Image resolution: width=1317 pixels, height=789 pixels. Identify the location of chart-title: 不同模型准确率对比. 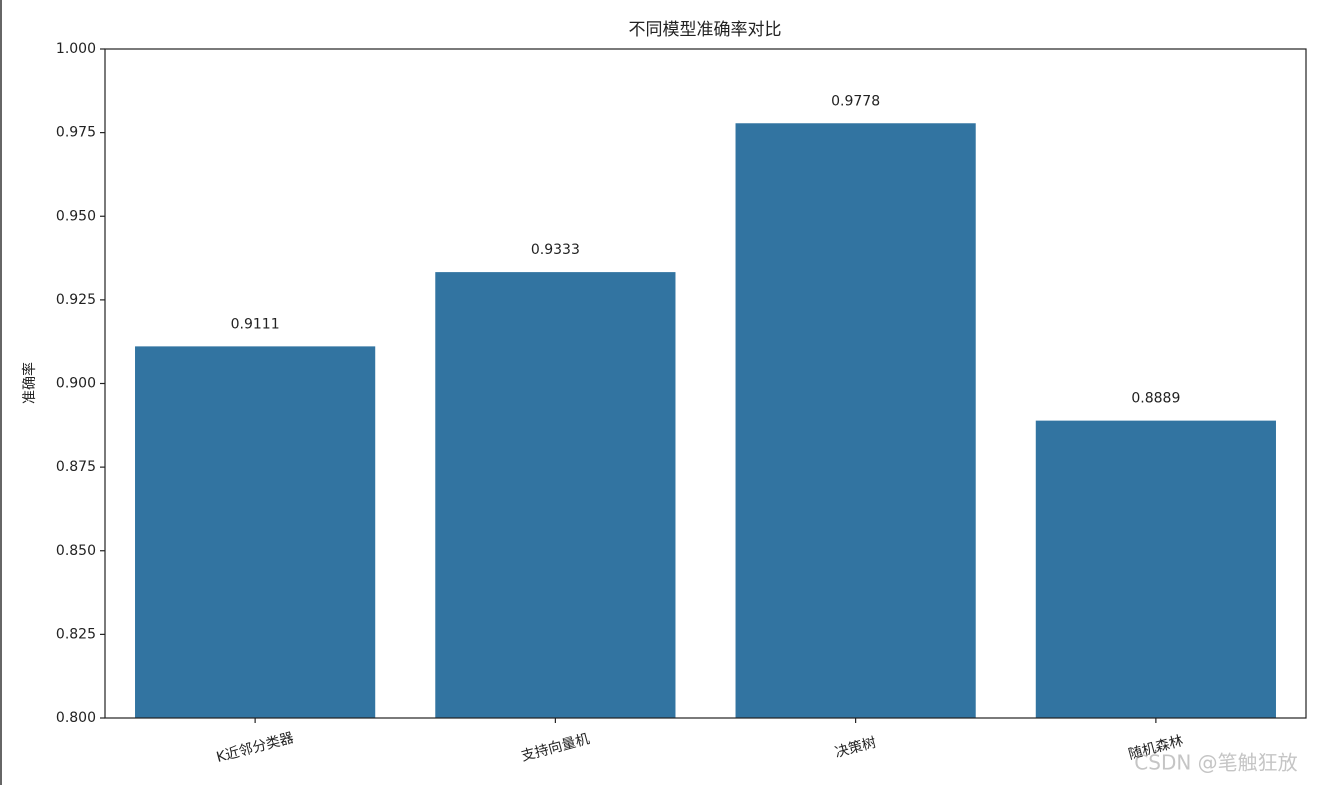
(705, 30).